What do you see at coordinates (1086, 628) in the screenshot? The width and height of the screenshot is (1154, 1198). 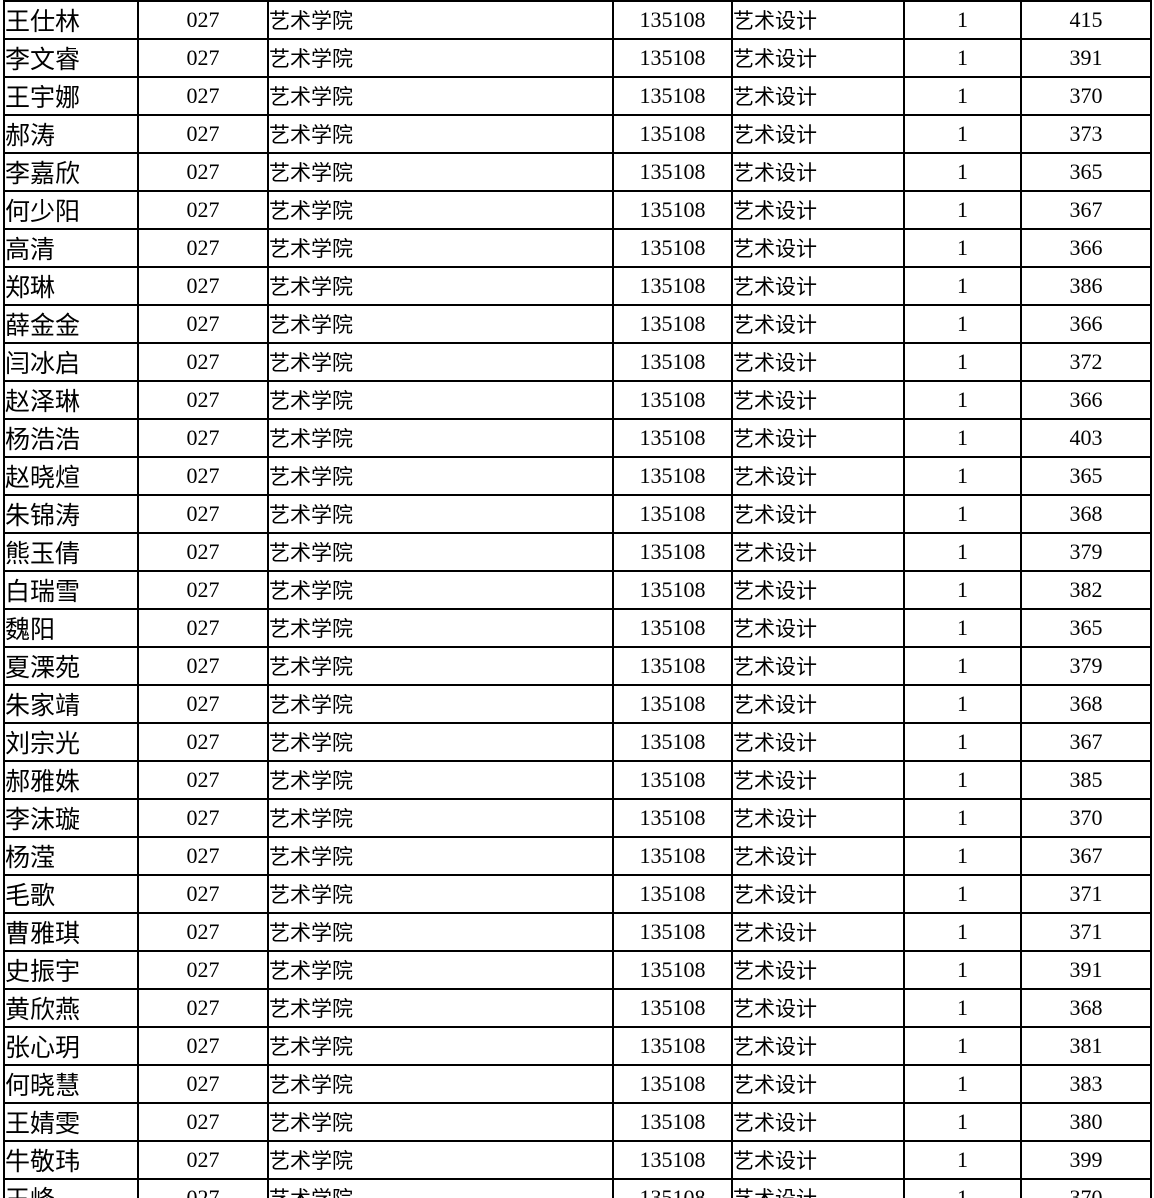 I see `cell-score: 365` at bounding box center [1086, 628].